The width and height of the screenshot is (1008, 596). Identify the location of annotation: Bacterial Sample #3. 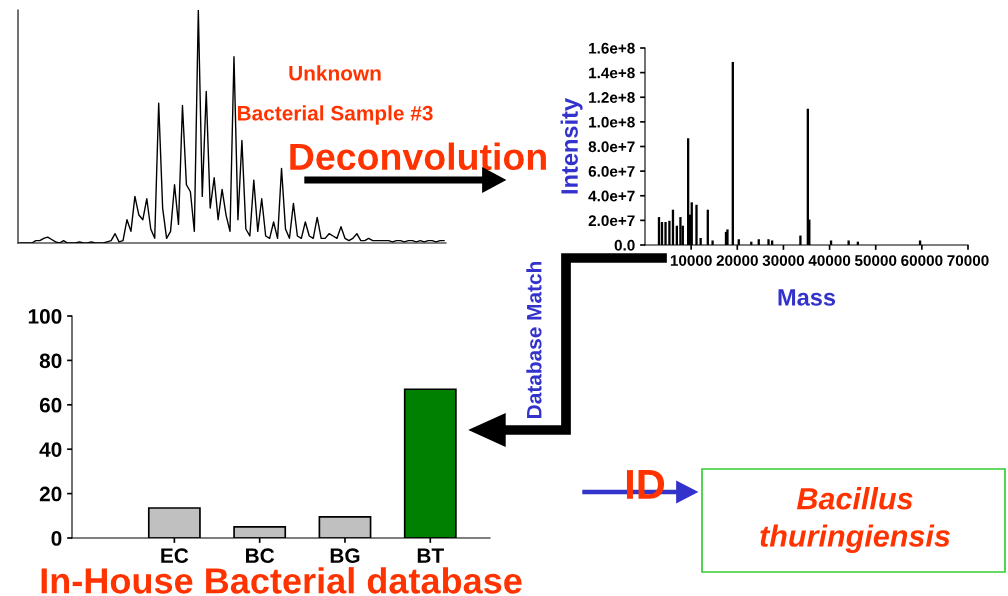
(335, 115).